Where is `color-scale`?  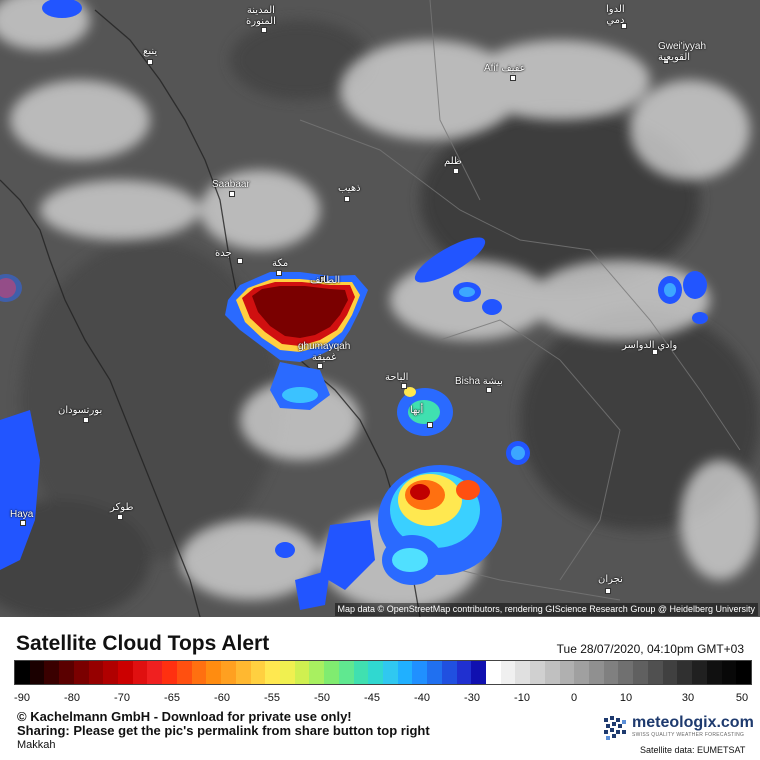 color-scale is located at coordinates (383, 672).